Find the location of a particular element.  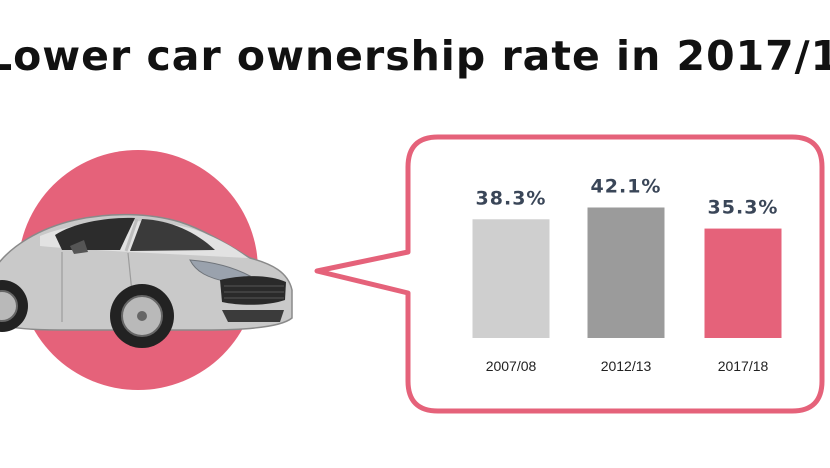

category-label: 2017/18 is located at coordinates (743, 366).